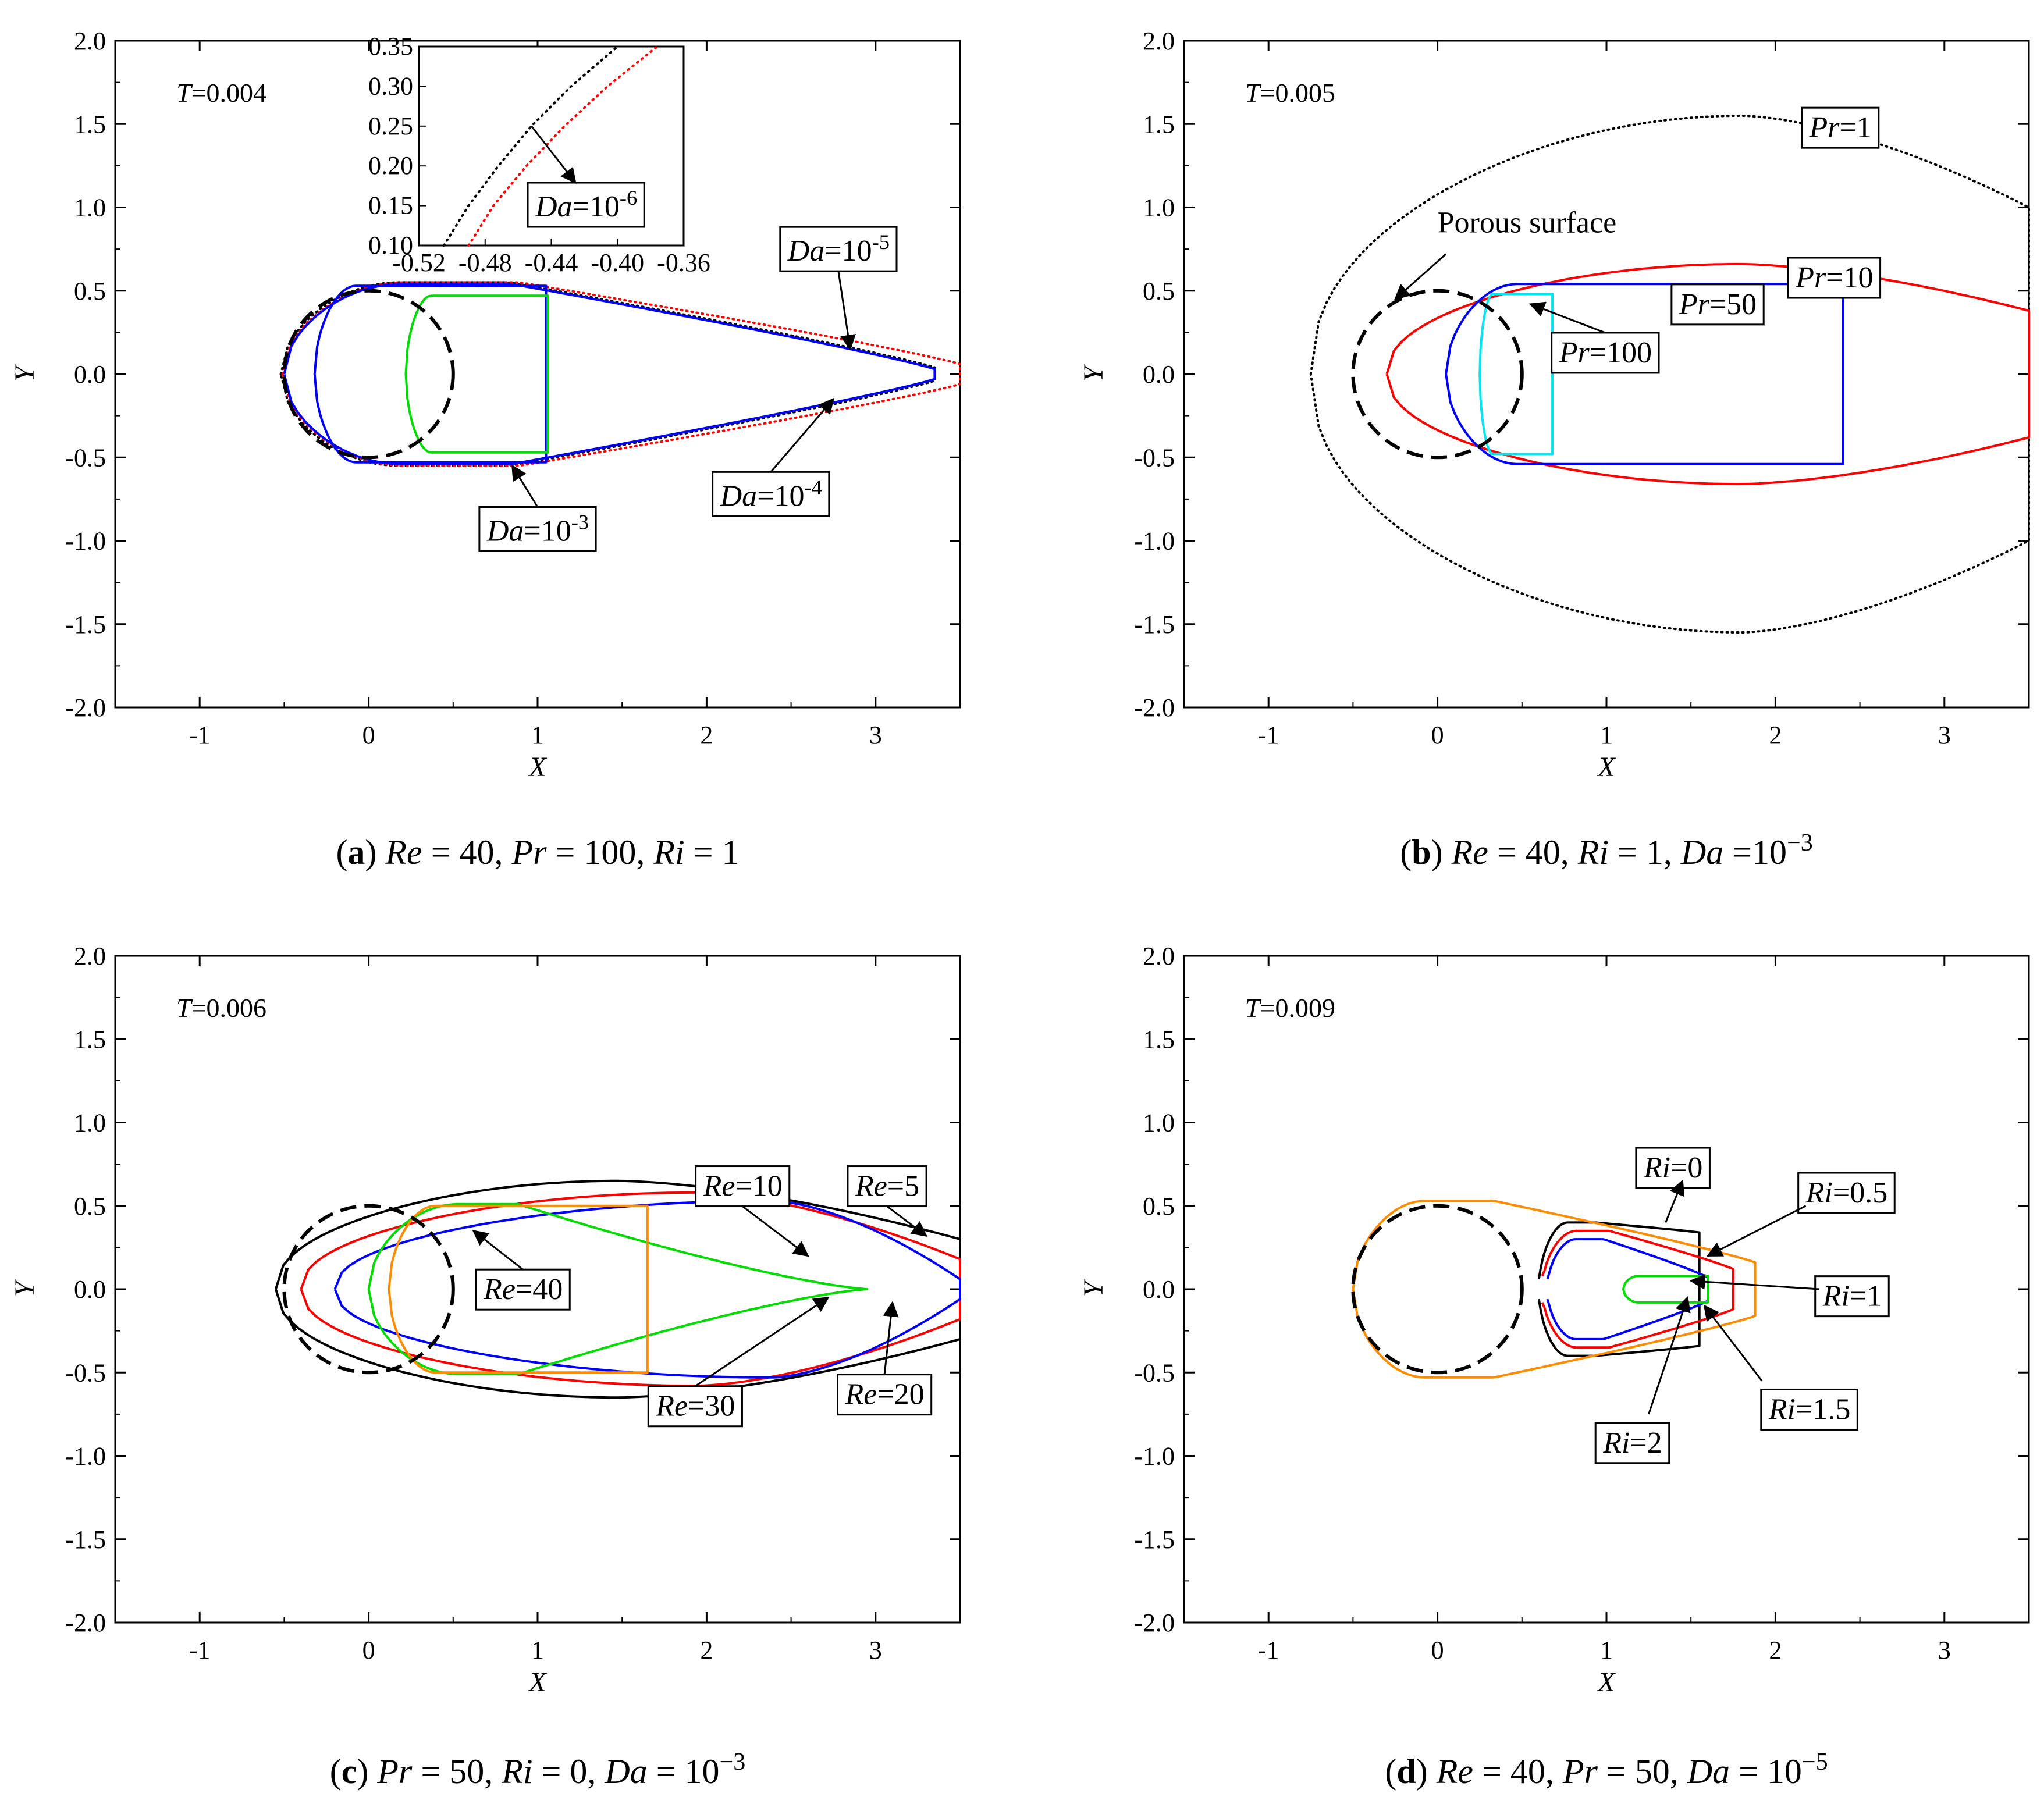 The height and width of the screenshot is (1811, 2044). Describe the element at coordinates (1866, 1296) in the screenshot. I see `text-run: =1` at that location.